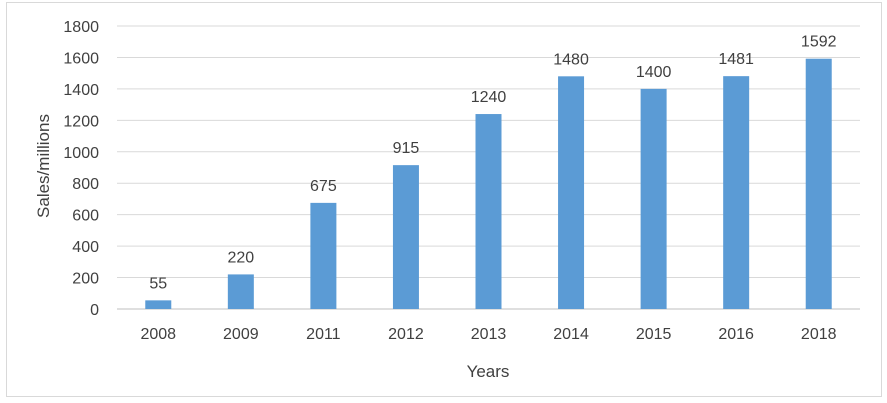  What do you see at coordinates (158, 304) in the screenshot?
I see `bar-2008` at bounding box center [158, 304].